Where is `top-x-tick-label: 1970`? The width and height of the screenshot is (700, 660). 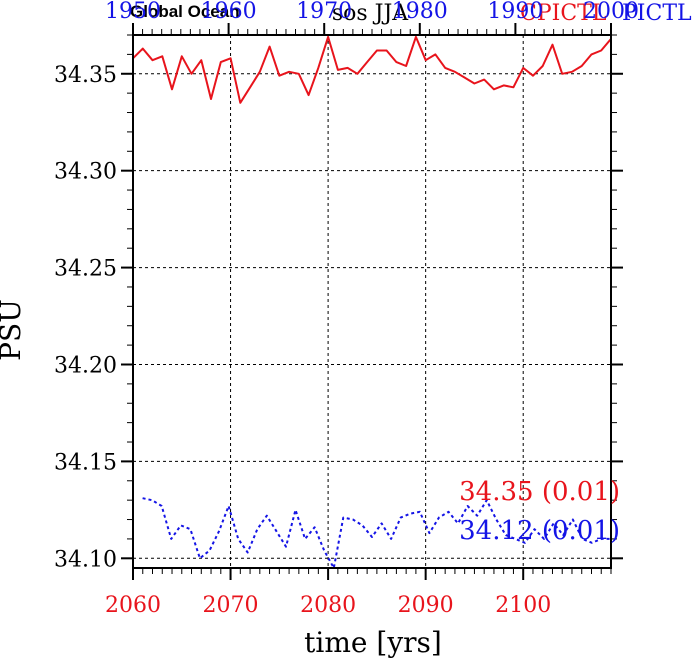
top-x-tick-label: 1970 is located at coordinates (324, 12).